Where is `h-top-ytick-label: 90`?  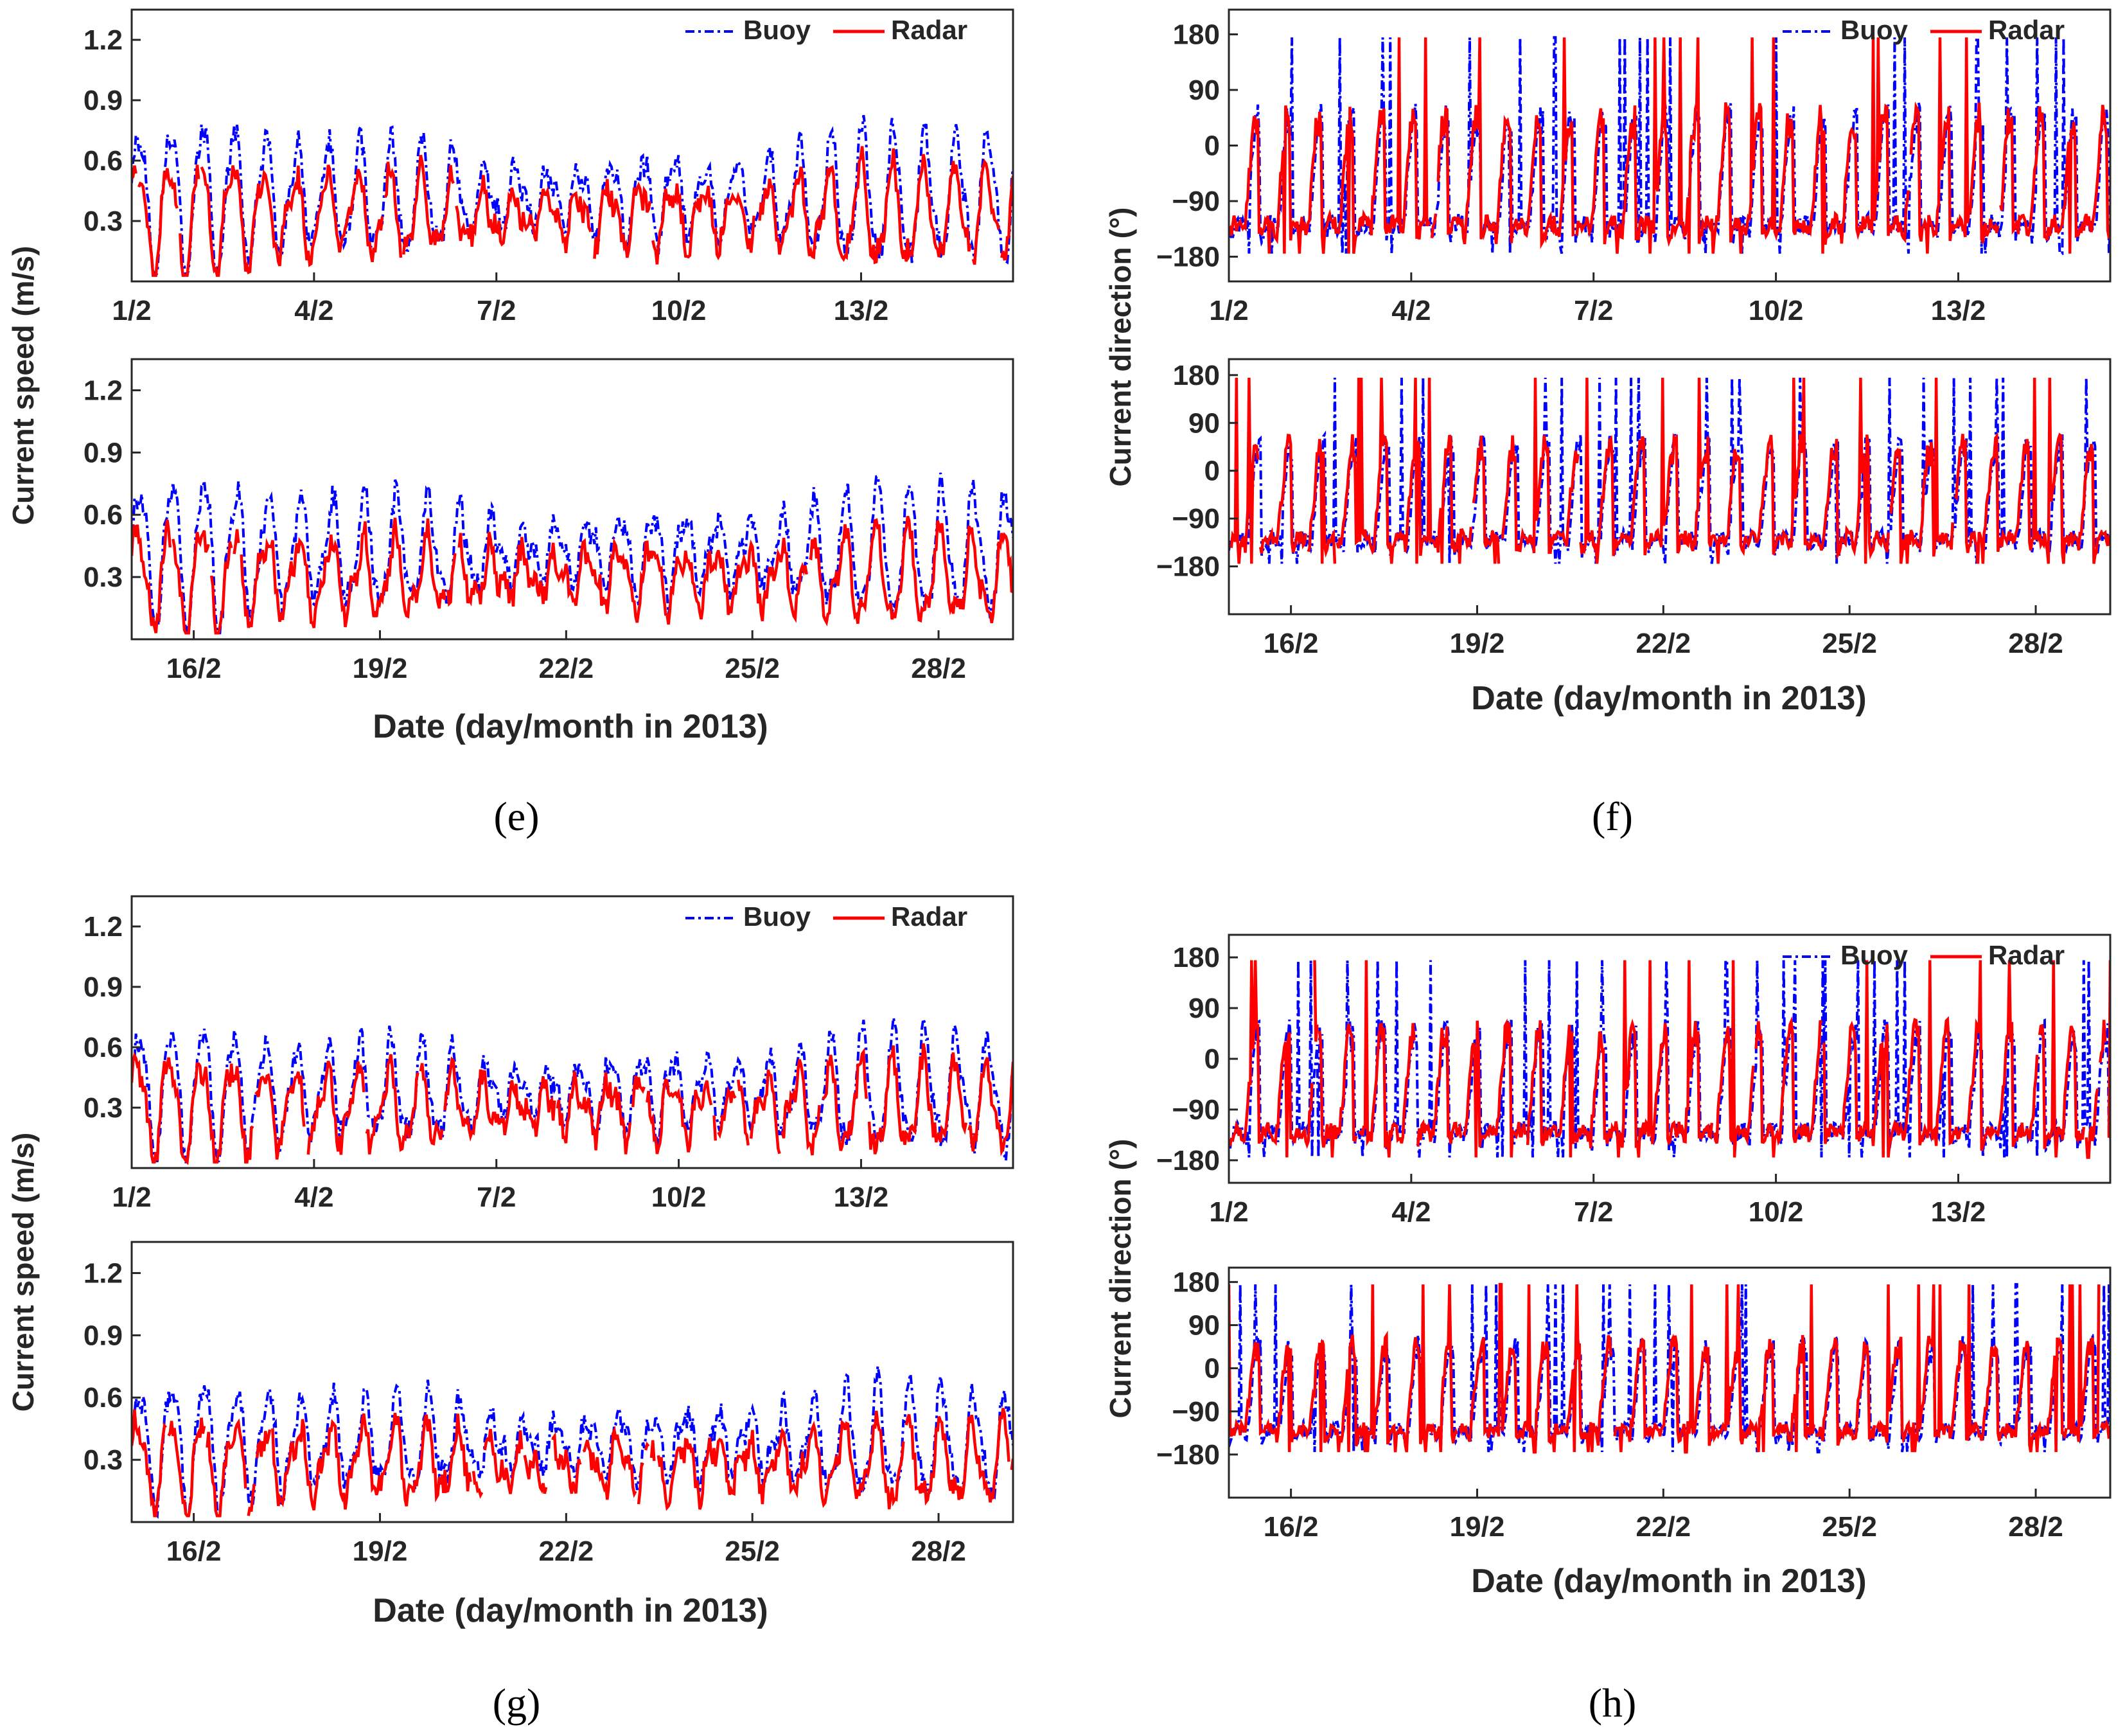 h-top-ytick-label: 90 is located at coordinates (1204, 1008).